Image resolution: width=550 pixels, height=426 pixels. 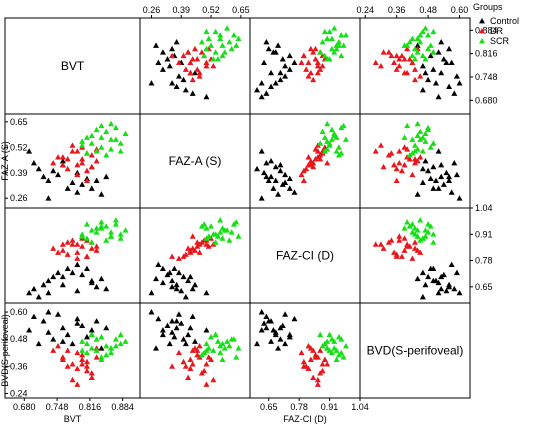 What do you see at coordinates (428, 276) in the screenshot?
I see `point-control-5-r2c3` at bounding box center [428, 276].